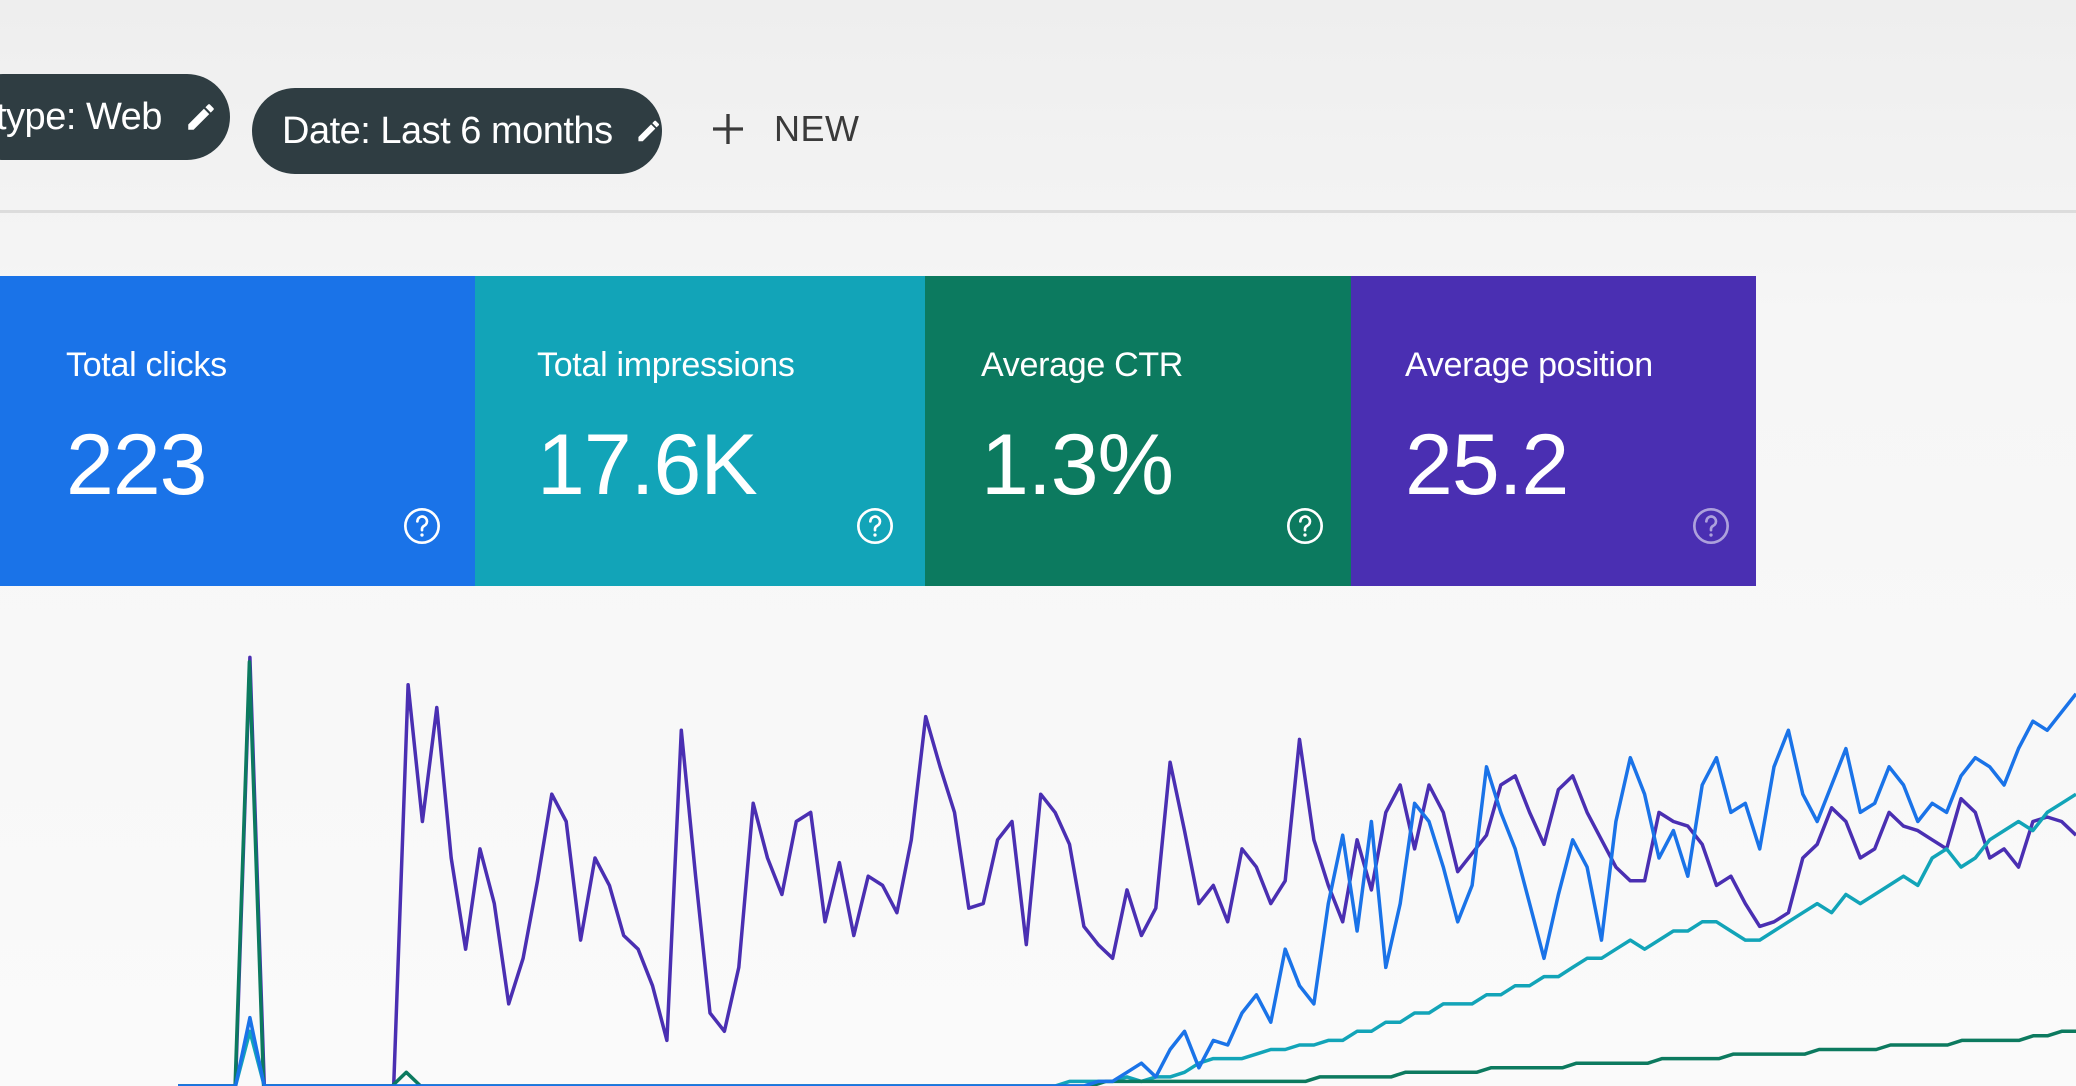 Image resolution: width=2076 pixels, height=1086 pixels. I want to click on filter-chip-label: type: Web, so click(81, 116).